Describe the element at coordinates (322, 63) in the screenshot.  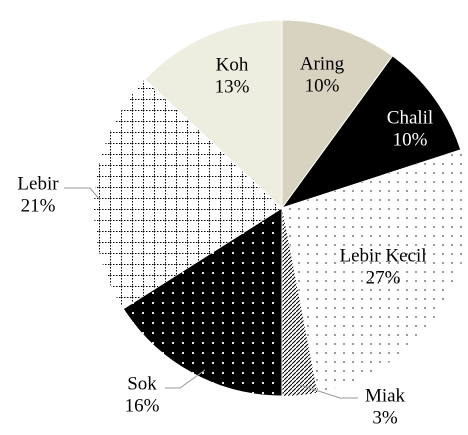
I see `slice-label: Aring` at that location.